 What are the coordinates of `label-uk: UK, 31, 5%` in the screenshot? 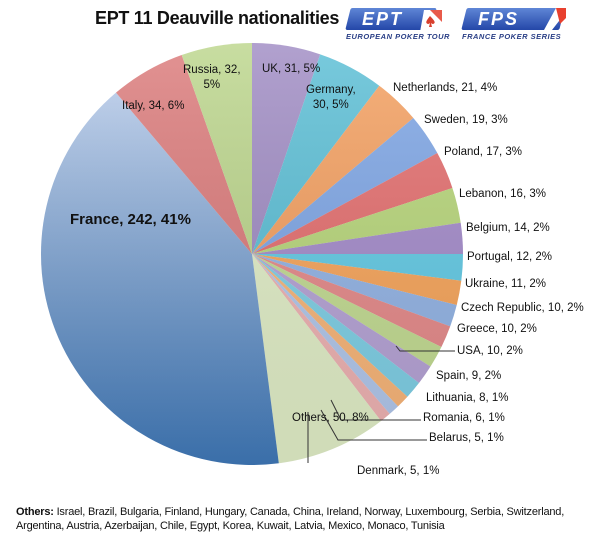 It's located at (291, 69).